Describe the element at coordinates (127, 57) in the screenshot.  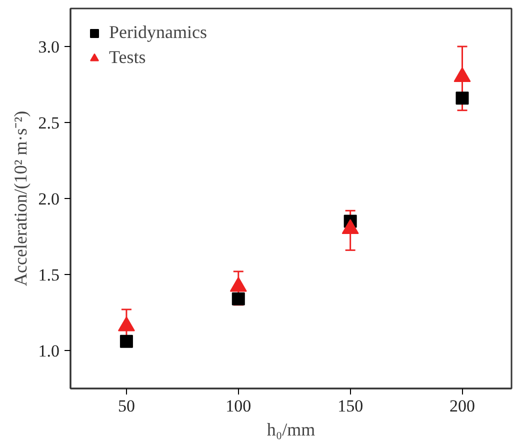
I see `legend-label: Tests` at that location.